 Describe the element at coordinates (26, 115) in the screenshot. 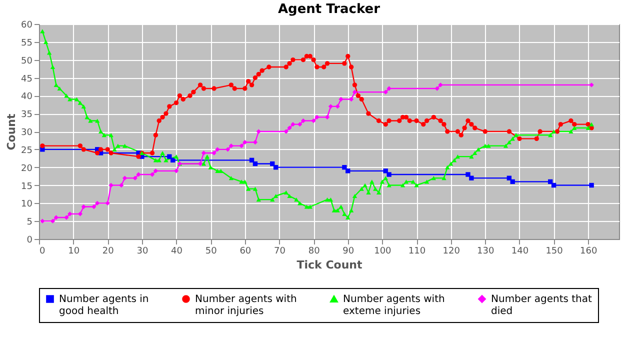

I see `y-tick-label: 35` at that location.